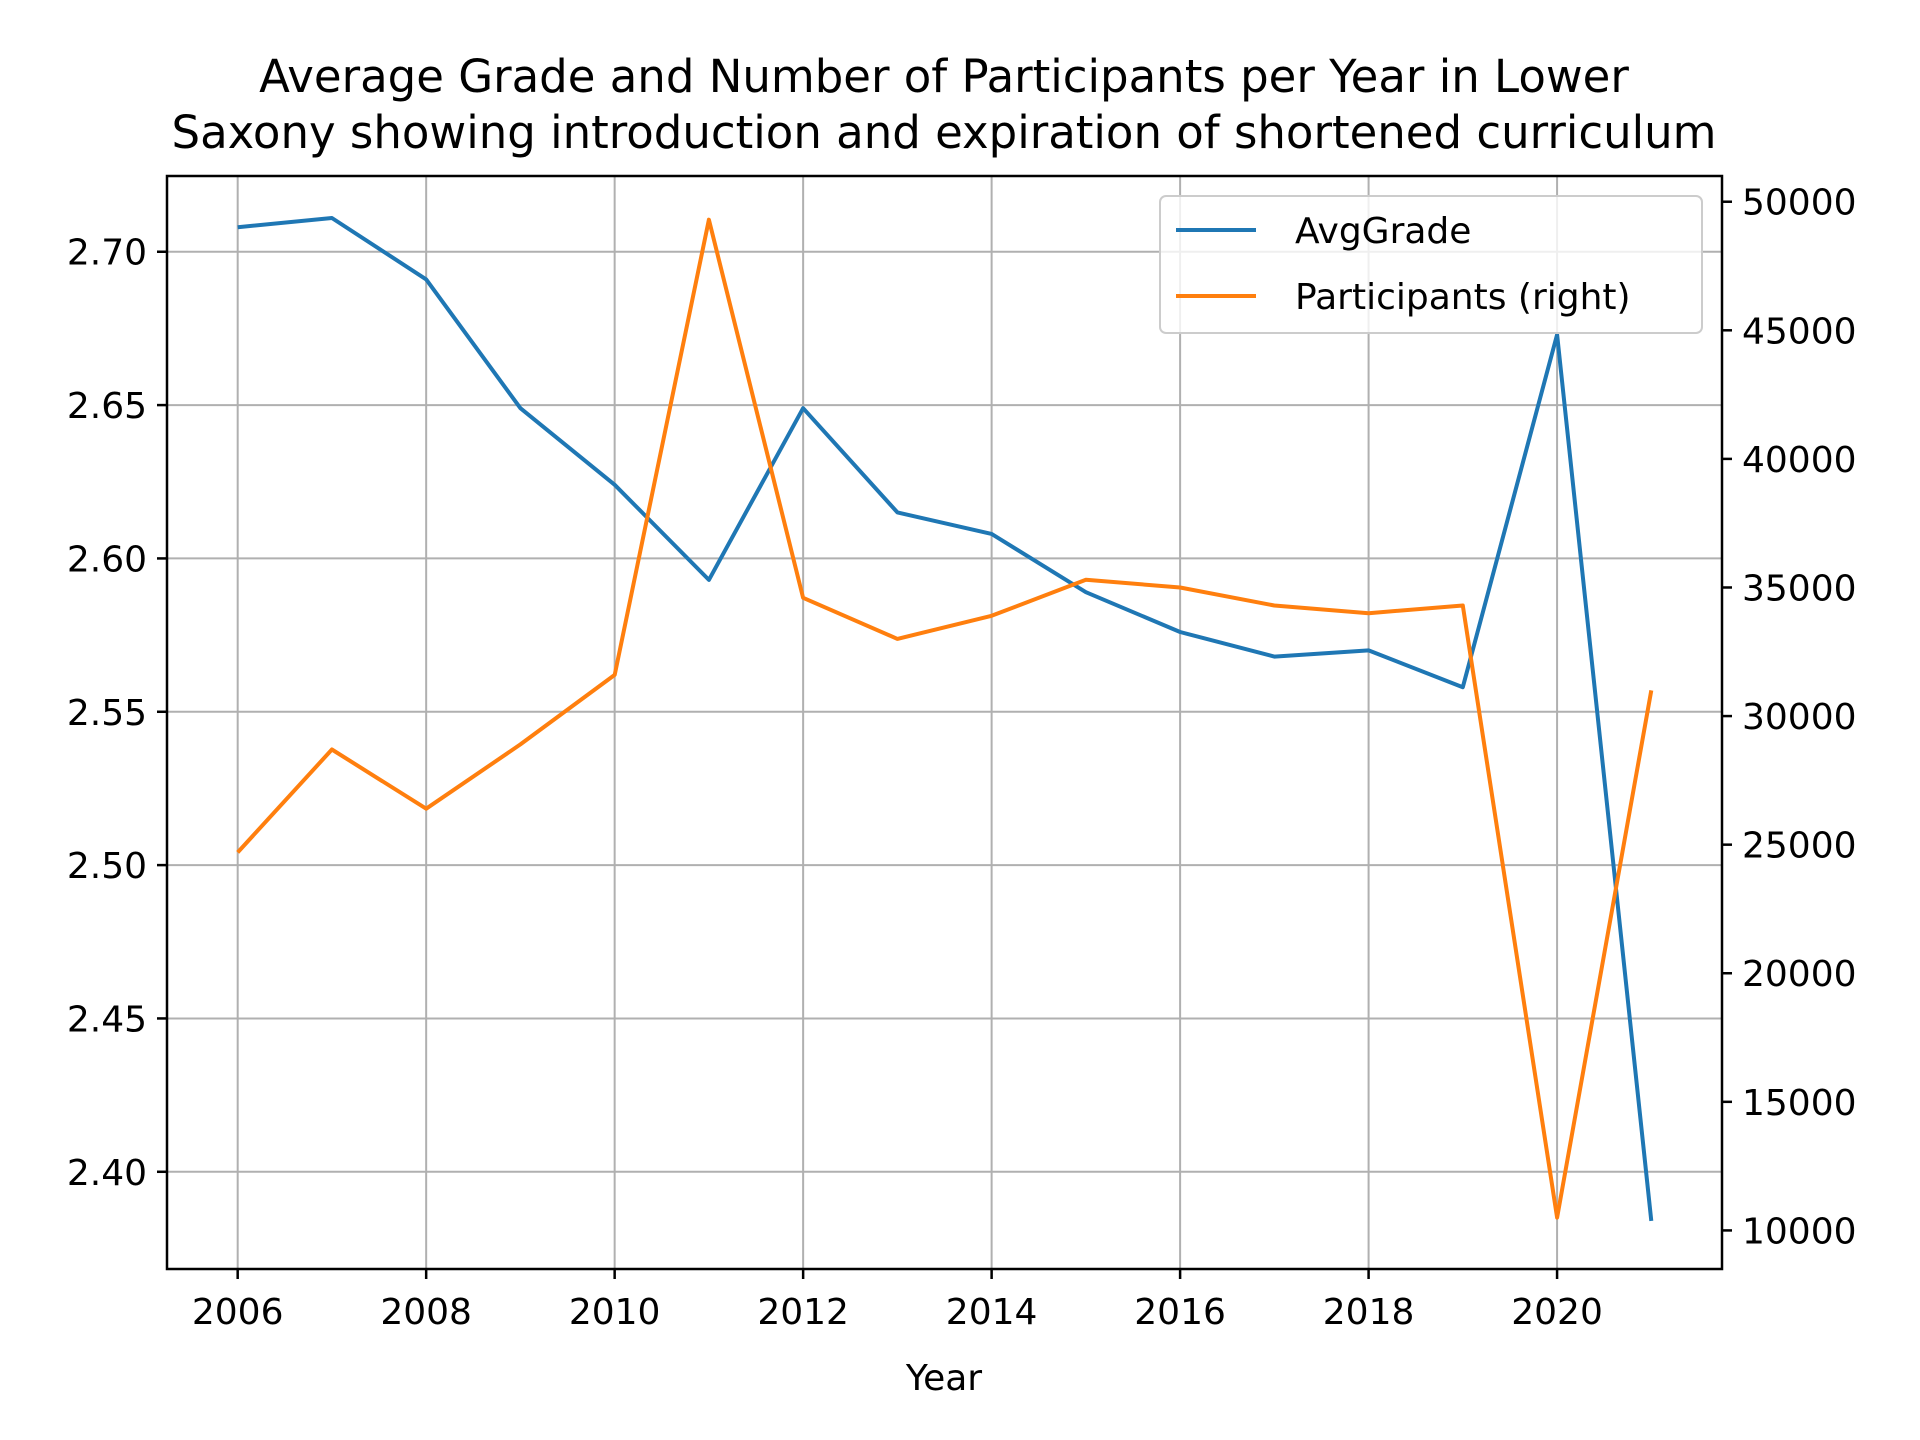  Describe the element at coordinates (1799, 1231) in the screenshot. I see `y-right-tick-label: 10000` at that location.